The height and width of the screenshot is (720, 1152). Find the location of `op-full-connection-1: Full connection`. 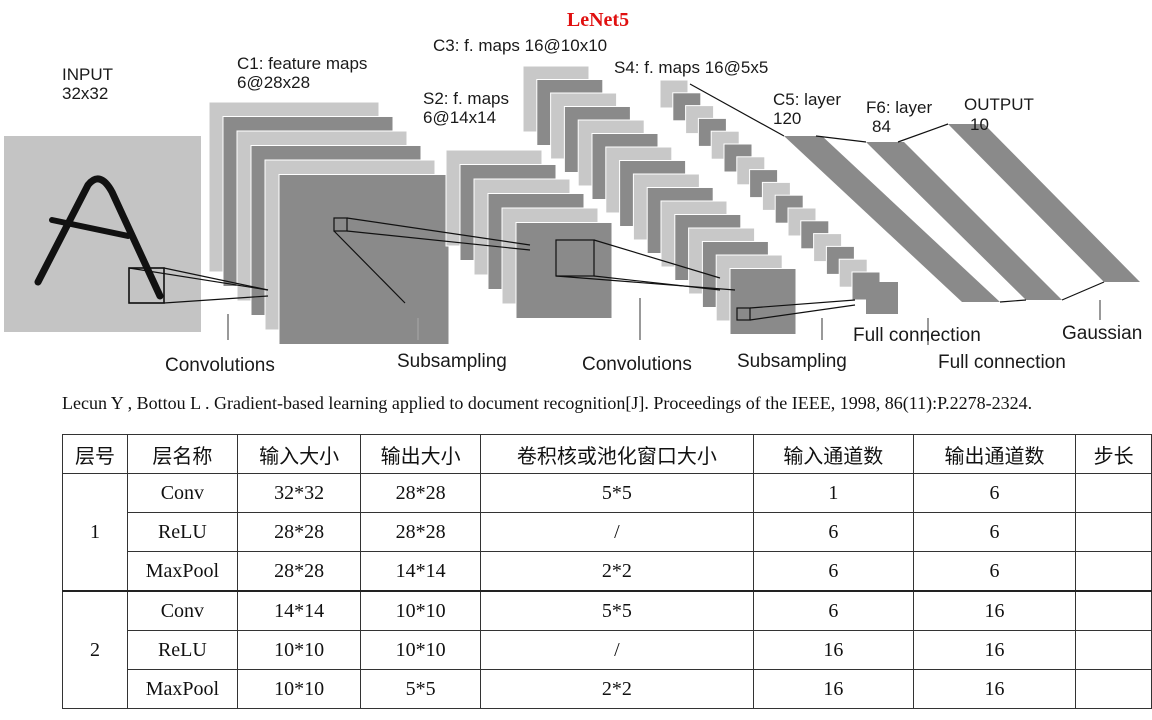

op-full-connection-1: Full connection is located at coordinates (917, 335).